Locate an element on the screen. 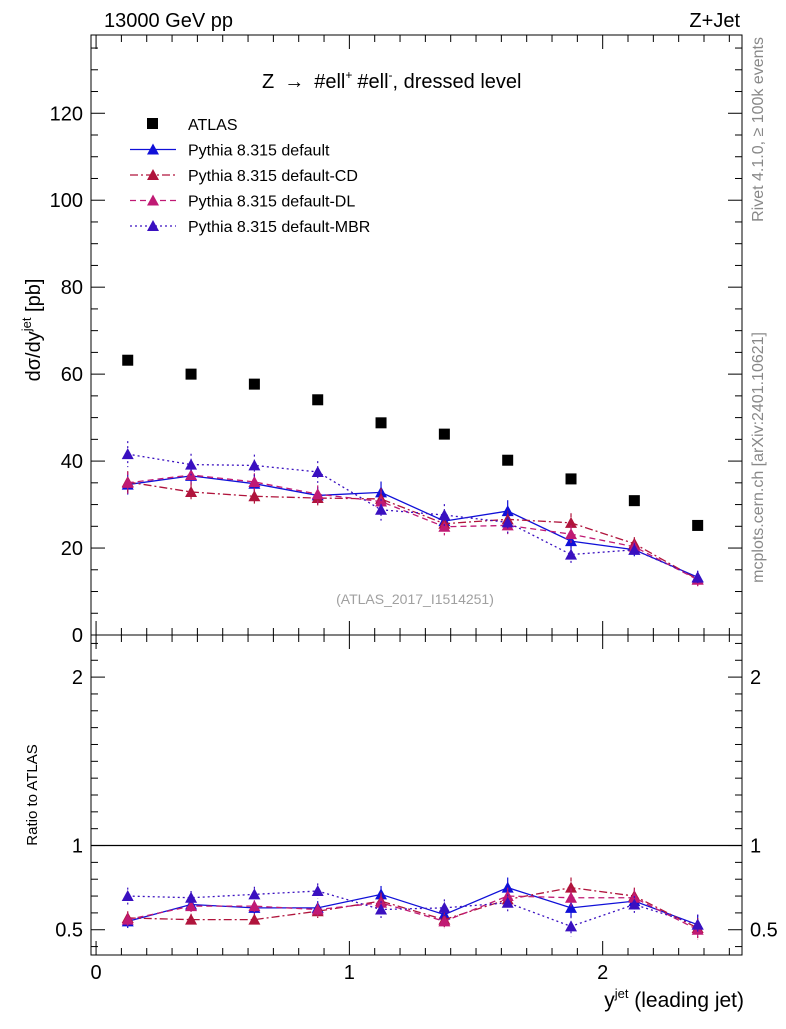 Image resolution: width=786 pixels, height=1029 pixels. xtick-label: 1 is located at coordinates (349, 973).